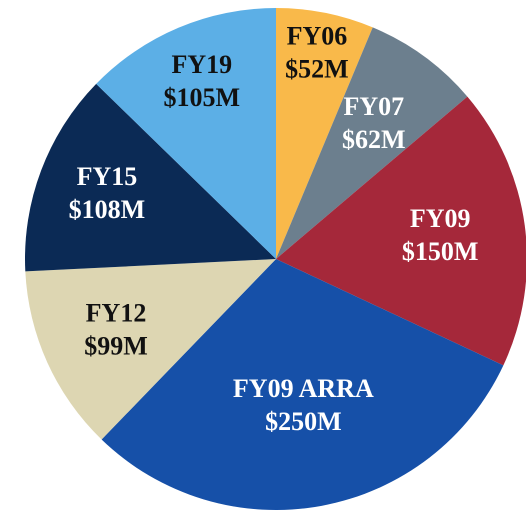 The height and width of the screenshot is (517, 526). I want to click on slice-label: FY12, so click(116, 313).